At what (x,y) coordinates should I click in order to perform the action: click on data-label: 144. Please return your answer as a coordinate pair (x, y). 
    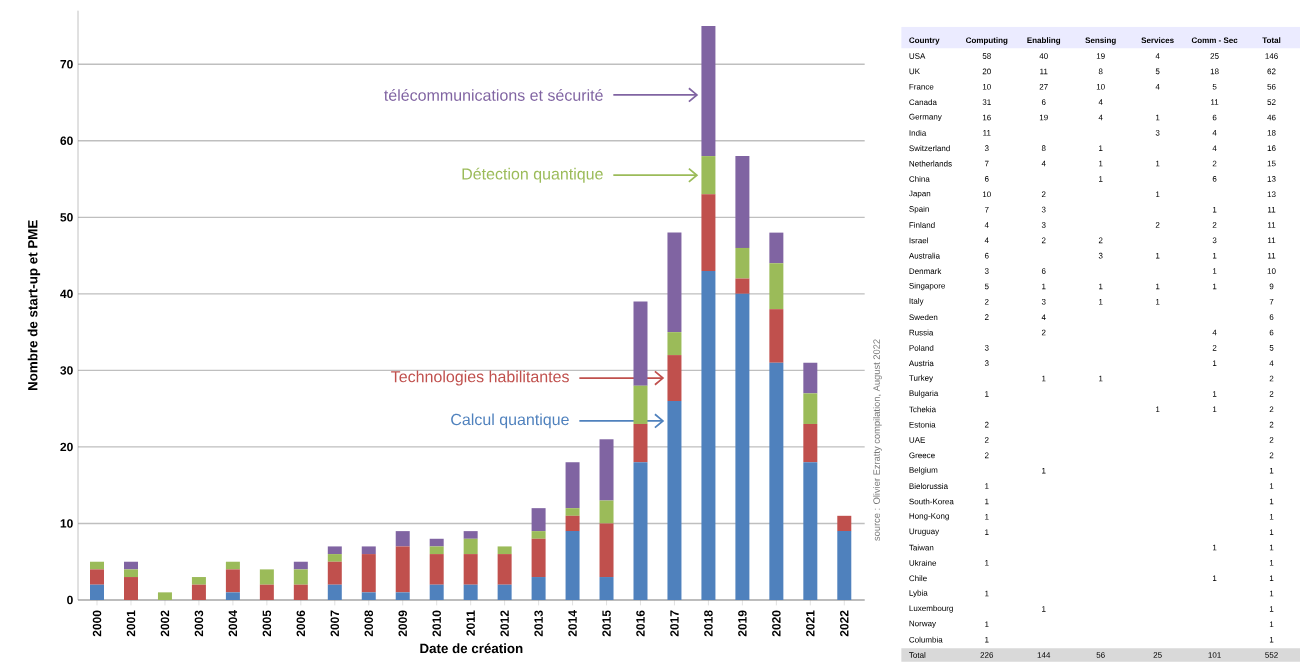
    Looking at the image, I should click on (1044, 655).